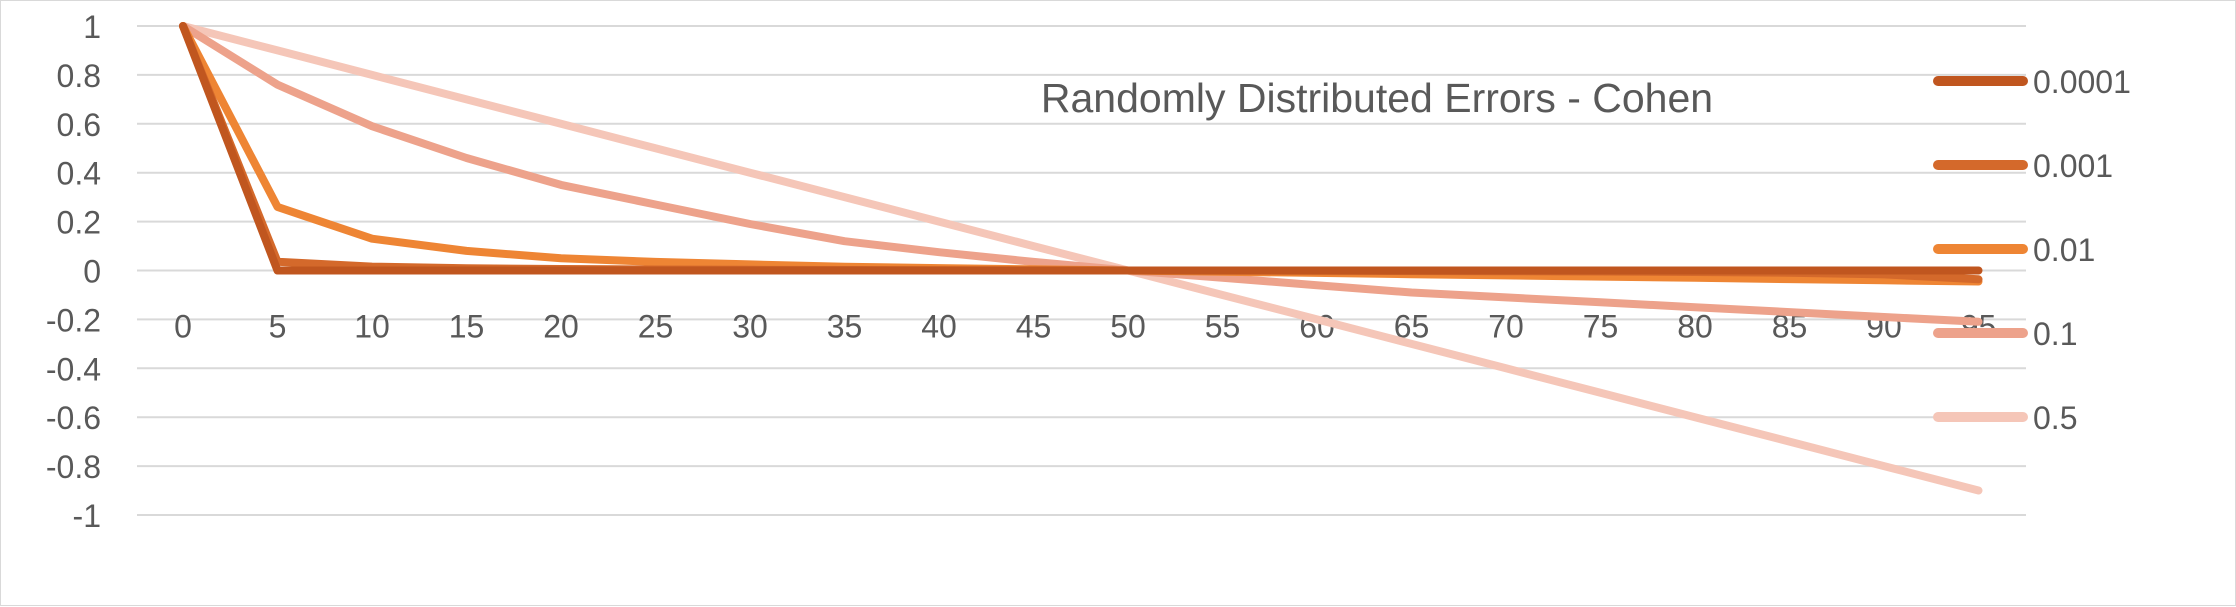 The image size is (2236, 607). What do you see at coordinates (2055, 418) in the screenshot?
I see `legend-label: 0.5` at bounding box center [2055, 418].